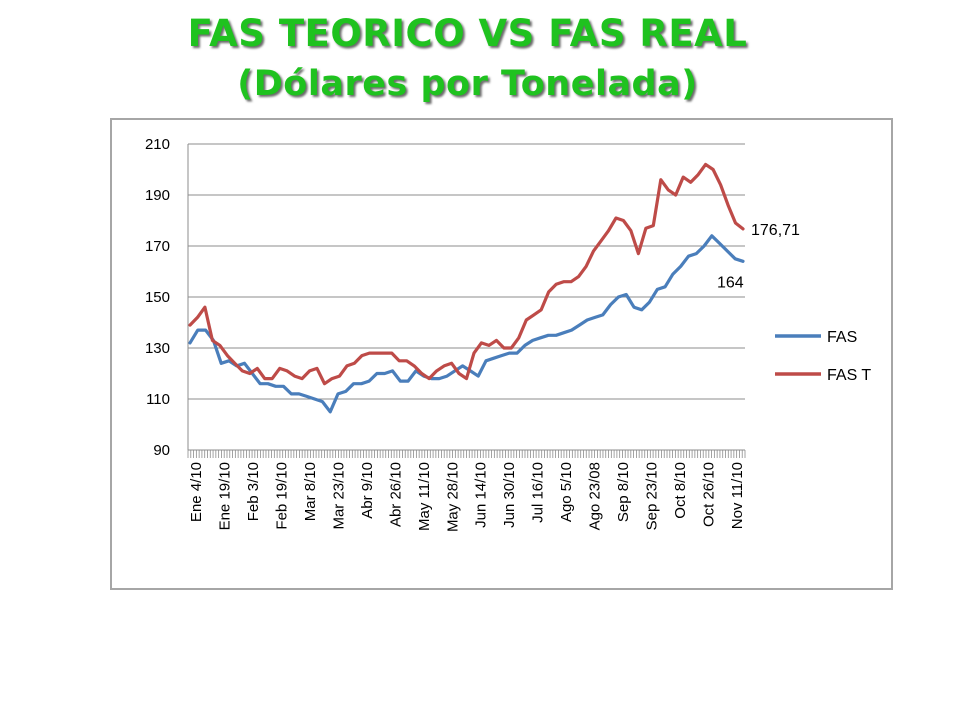  I want to click on data-label: 164, so click(730, 282).